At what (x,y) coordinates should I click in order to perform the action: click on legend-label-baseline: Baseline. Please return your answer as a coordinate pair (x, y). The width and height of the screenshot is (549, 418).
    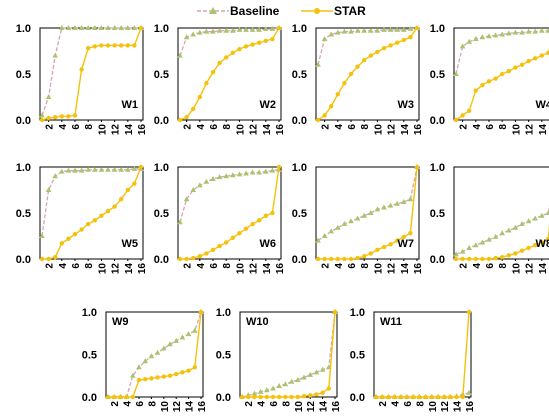
    Looking at the image, I should click on (255, 11).